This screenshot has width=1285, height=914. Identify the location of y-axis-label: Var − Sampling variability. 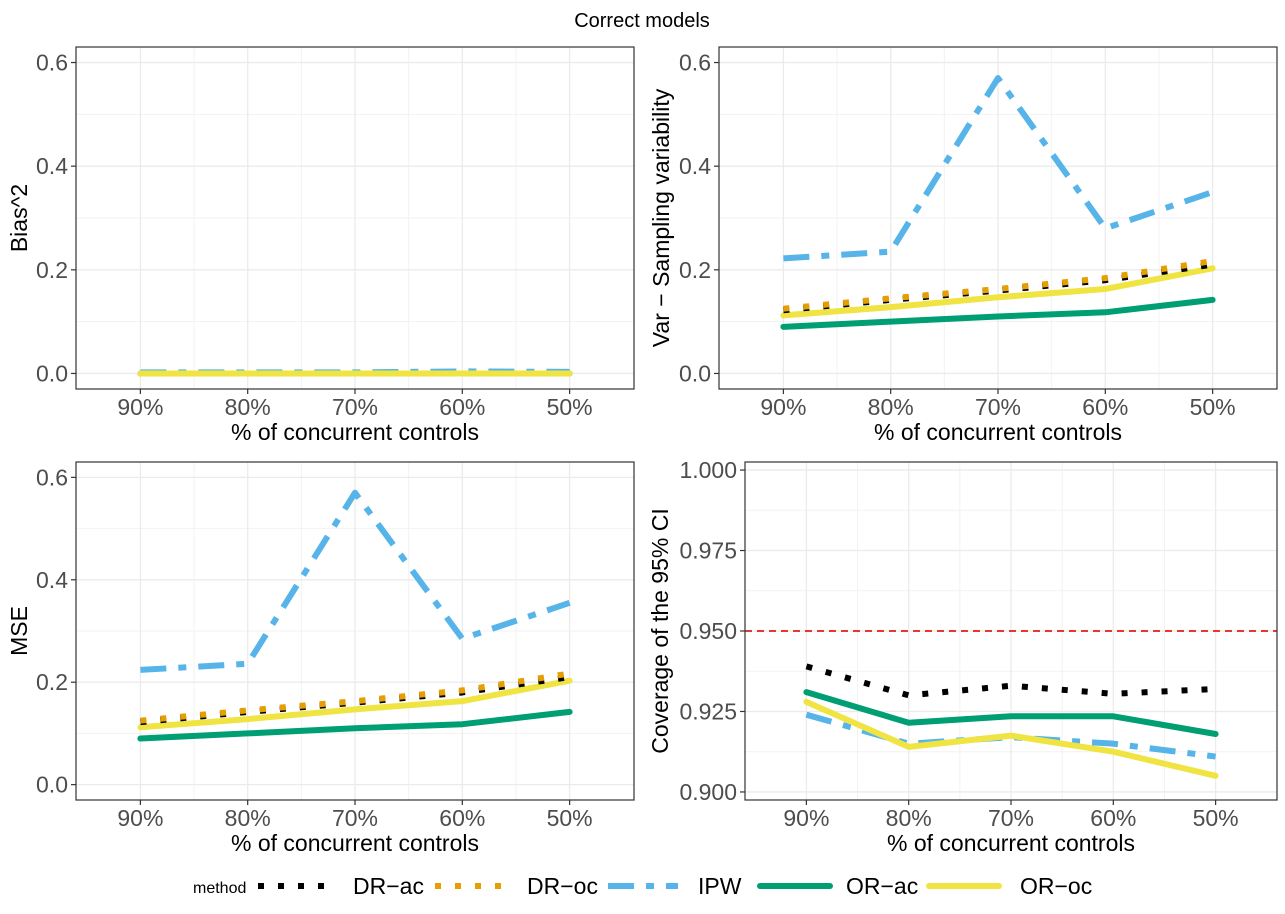
(661, 217).